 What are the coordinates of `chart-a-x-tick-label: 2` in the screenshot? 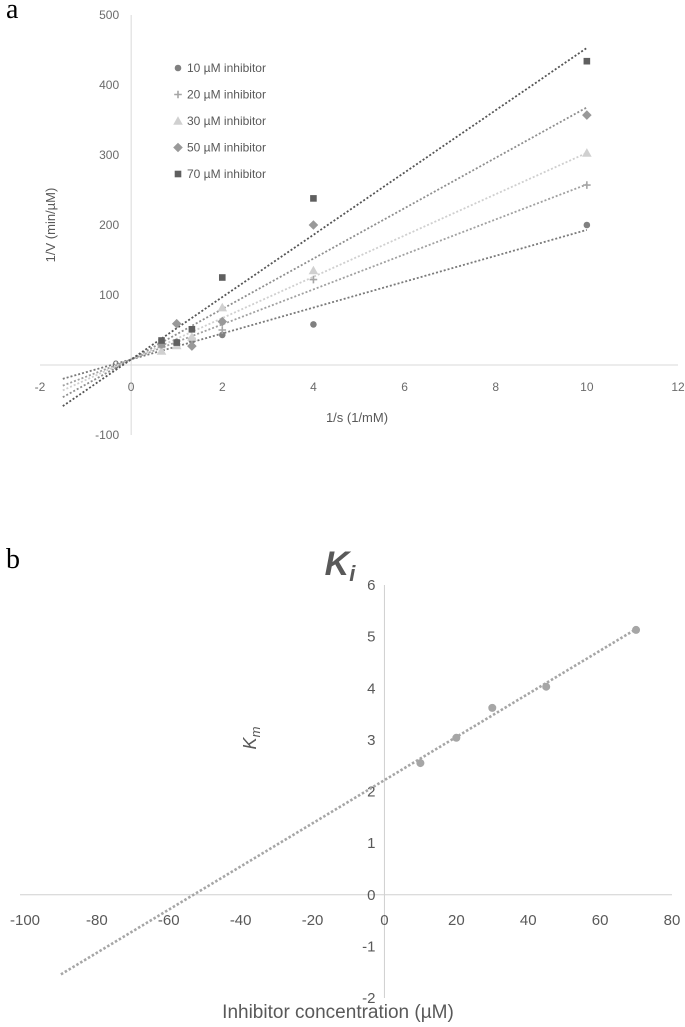 It's located at (222, 387).